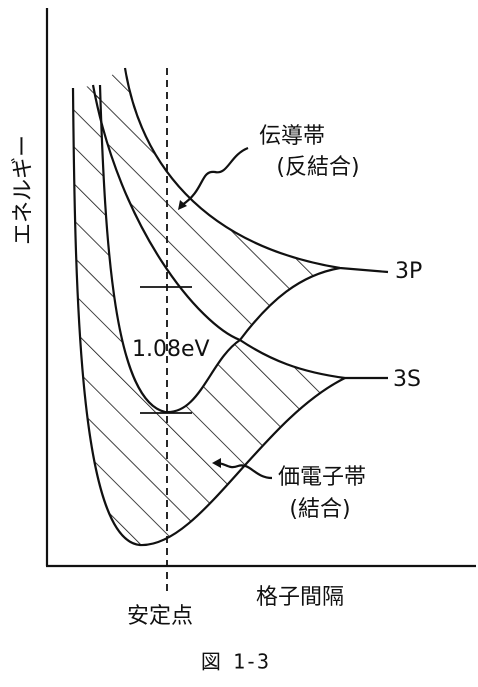 Image resolution: width=478 pixels, height=687 pixels. Describe the element at coordinates (215, 176) in the screenshot. I see `conduction-pointer` at that location.